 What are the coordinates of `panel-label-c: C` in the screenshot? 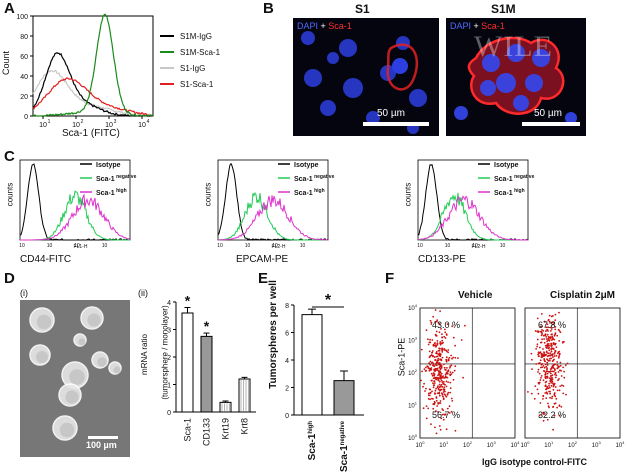 It's located at (9, 156).